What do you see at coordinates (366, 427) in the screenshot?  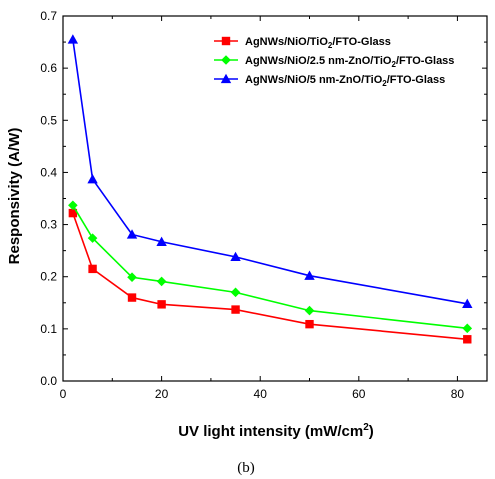 I see `x-axis-title-superscript: 2` at bounding box center [366, 427].